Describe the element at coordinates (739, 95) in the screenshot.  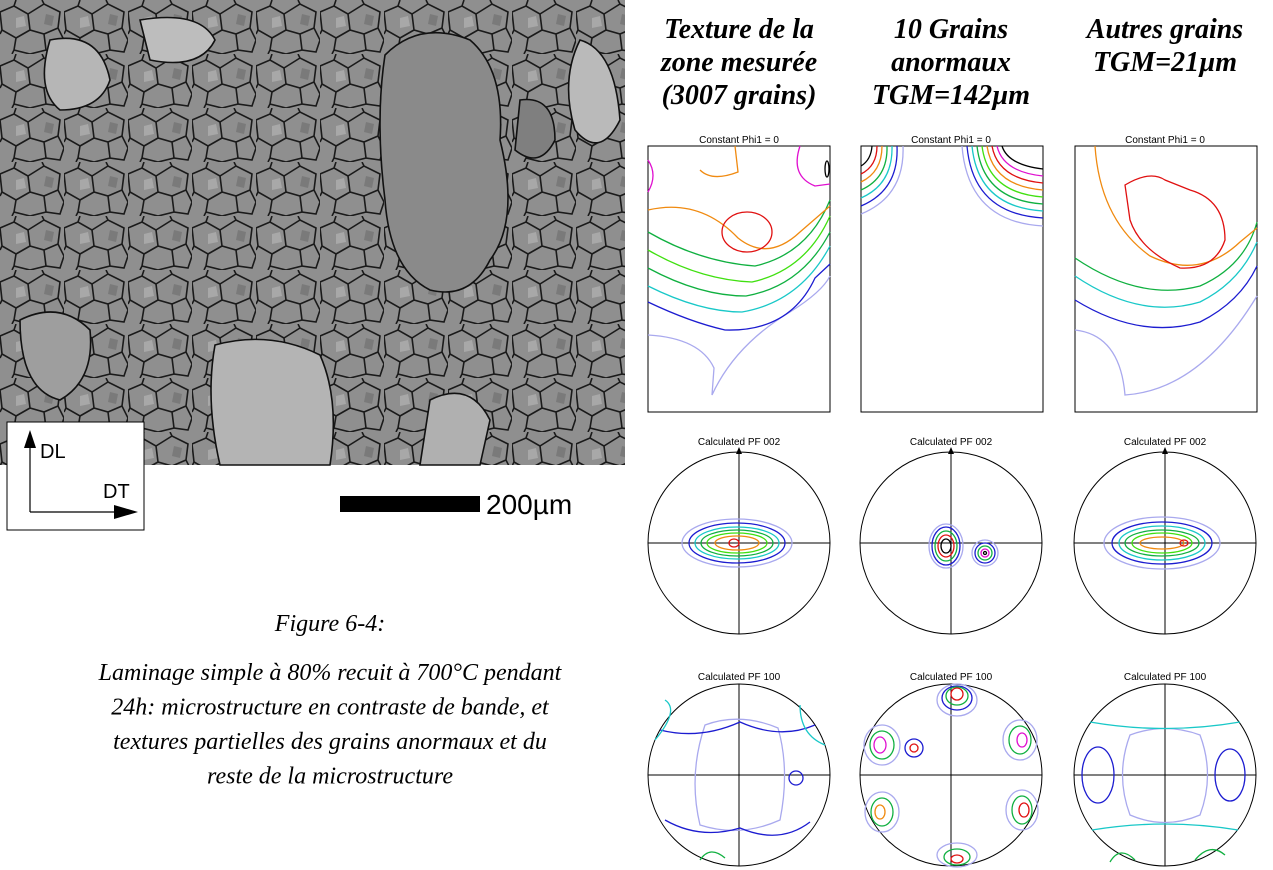
I see `column-heading: (3007 grains)` at that location.